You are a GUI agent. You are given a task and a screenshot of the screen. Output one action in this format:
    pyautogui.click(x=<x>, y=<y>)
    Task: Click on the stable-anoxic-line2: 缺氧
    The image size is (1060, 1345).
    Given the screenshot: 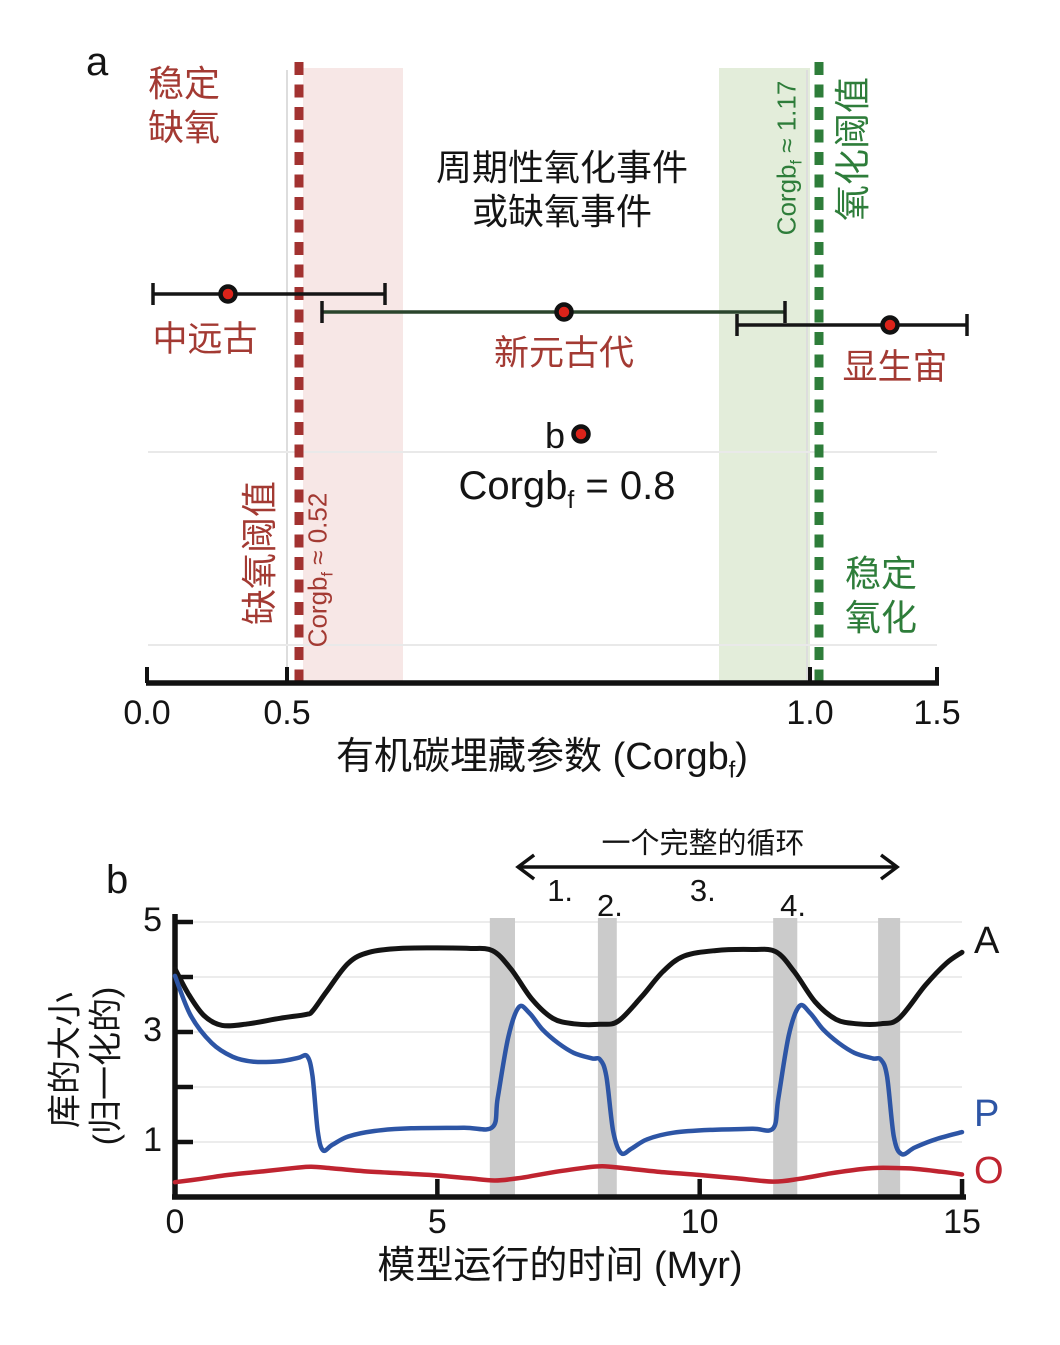 What is the action you would take?
    pyautogui.click(x=184, y=127)
    